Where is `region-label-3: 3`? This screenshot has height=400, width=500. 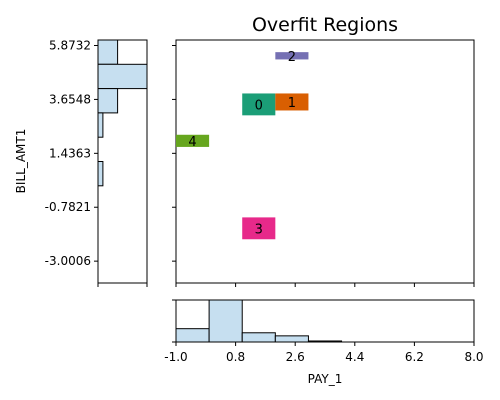
region-label-3: 3 is located at coordinates (259, 229).